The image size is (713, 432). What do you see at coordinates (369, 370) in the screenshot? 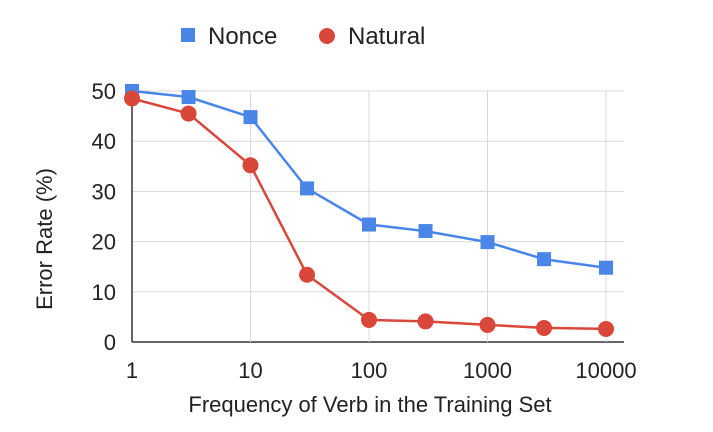
I see `x-tick-label: 100` at bounding box center [369, 370].